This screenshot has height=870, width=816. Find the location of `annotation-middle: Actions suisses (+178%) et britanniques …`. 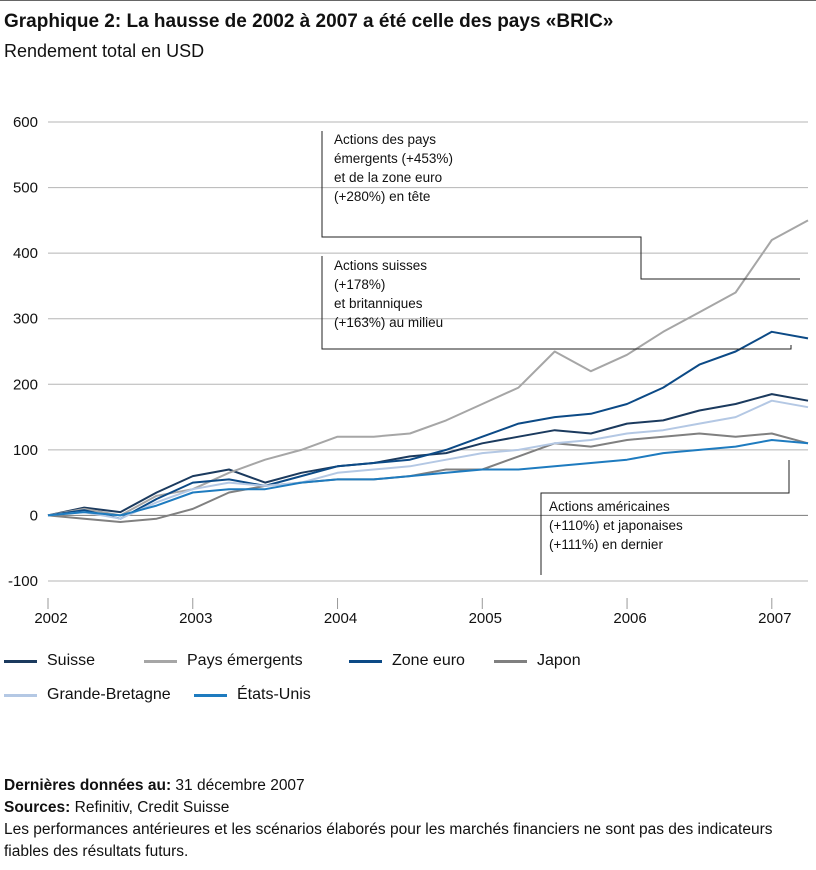

annotation-middle: Actions suisses (+178%) et britanniques … is located at coordinates (388, 294).